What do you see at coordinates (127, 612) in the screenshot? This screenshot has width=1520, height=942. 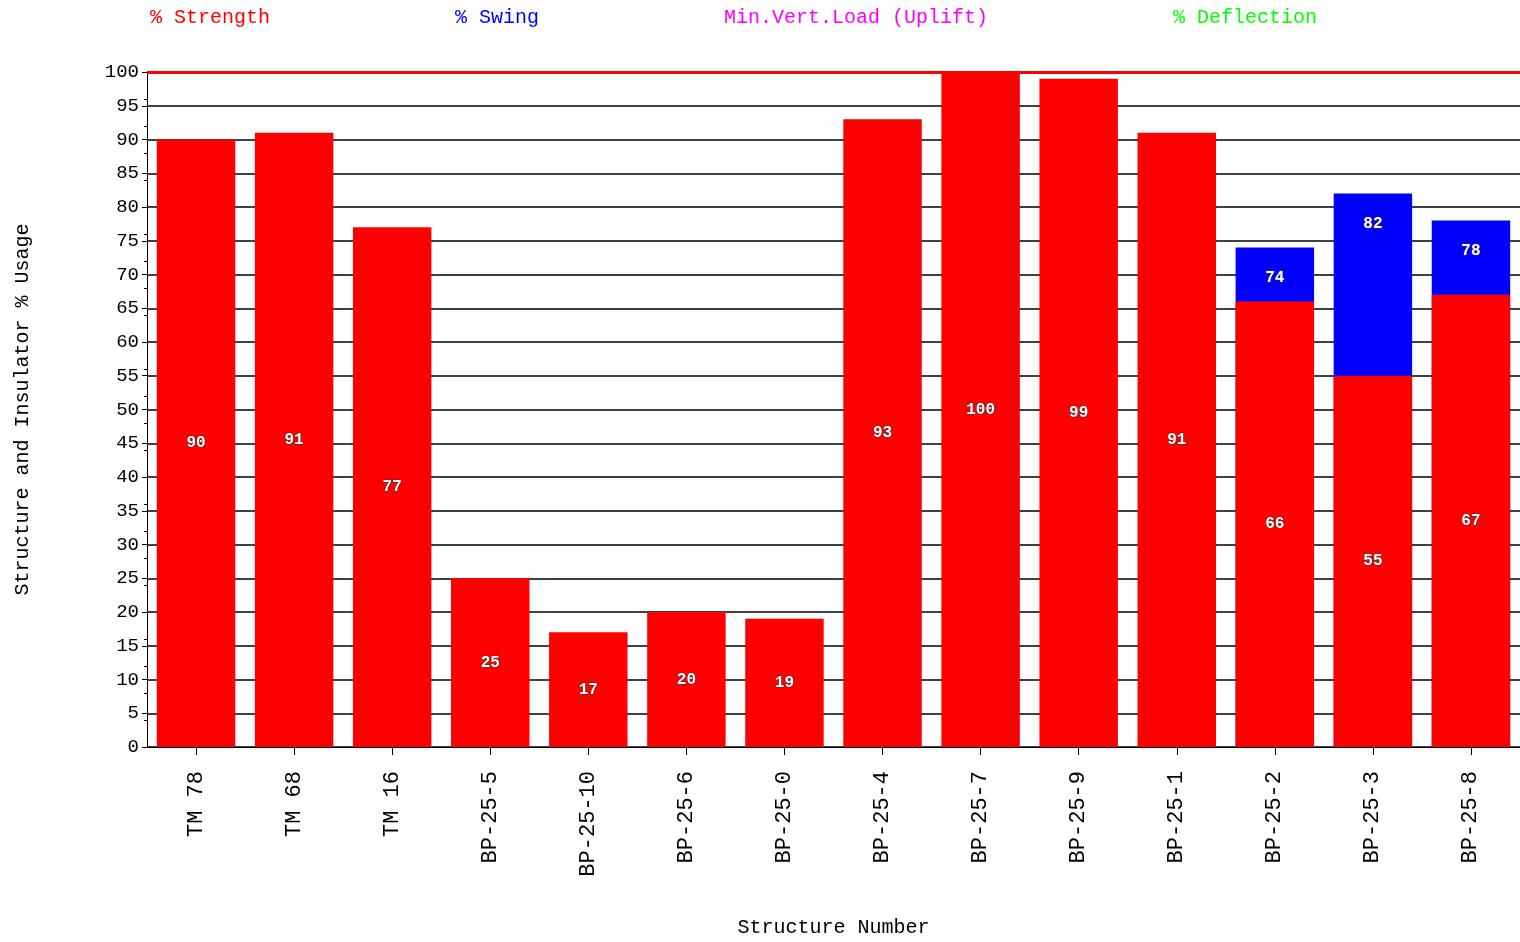 I see `y-tick-label: 20` at bounding box center [127, 612].